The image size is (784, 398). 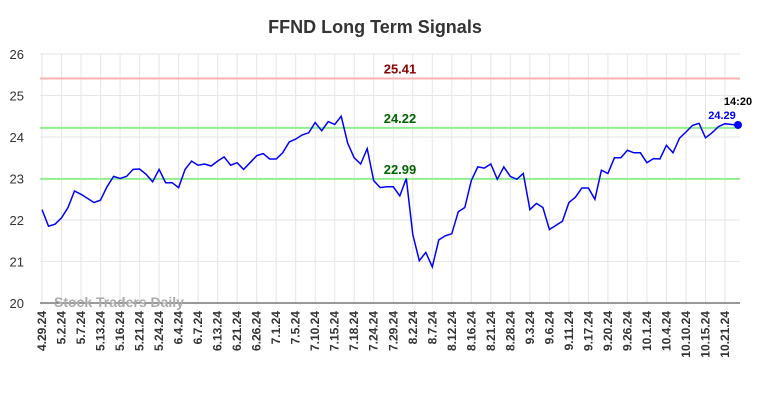 I want to click on x-tick-label: 9.3.24, so click(x=530, y=328).